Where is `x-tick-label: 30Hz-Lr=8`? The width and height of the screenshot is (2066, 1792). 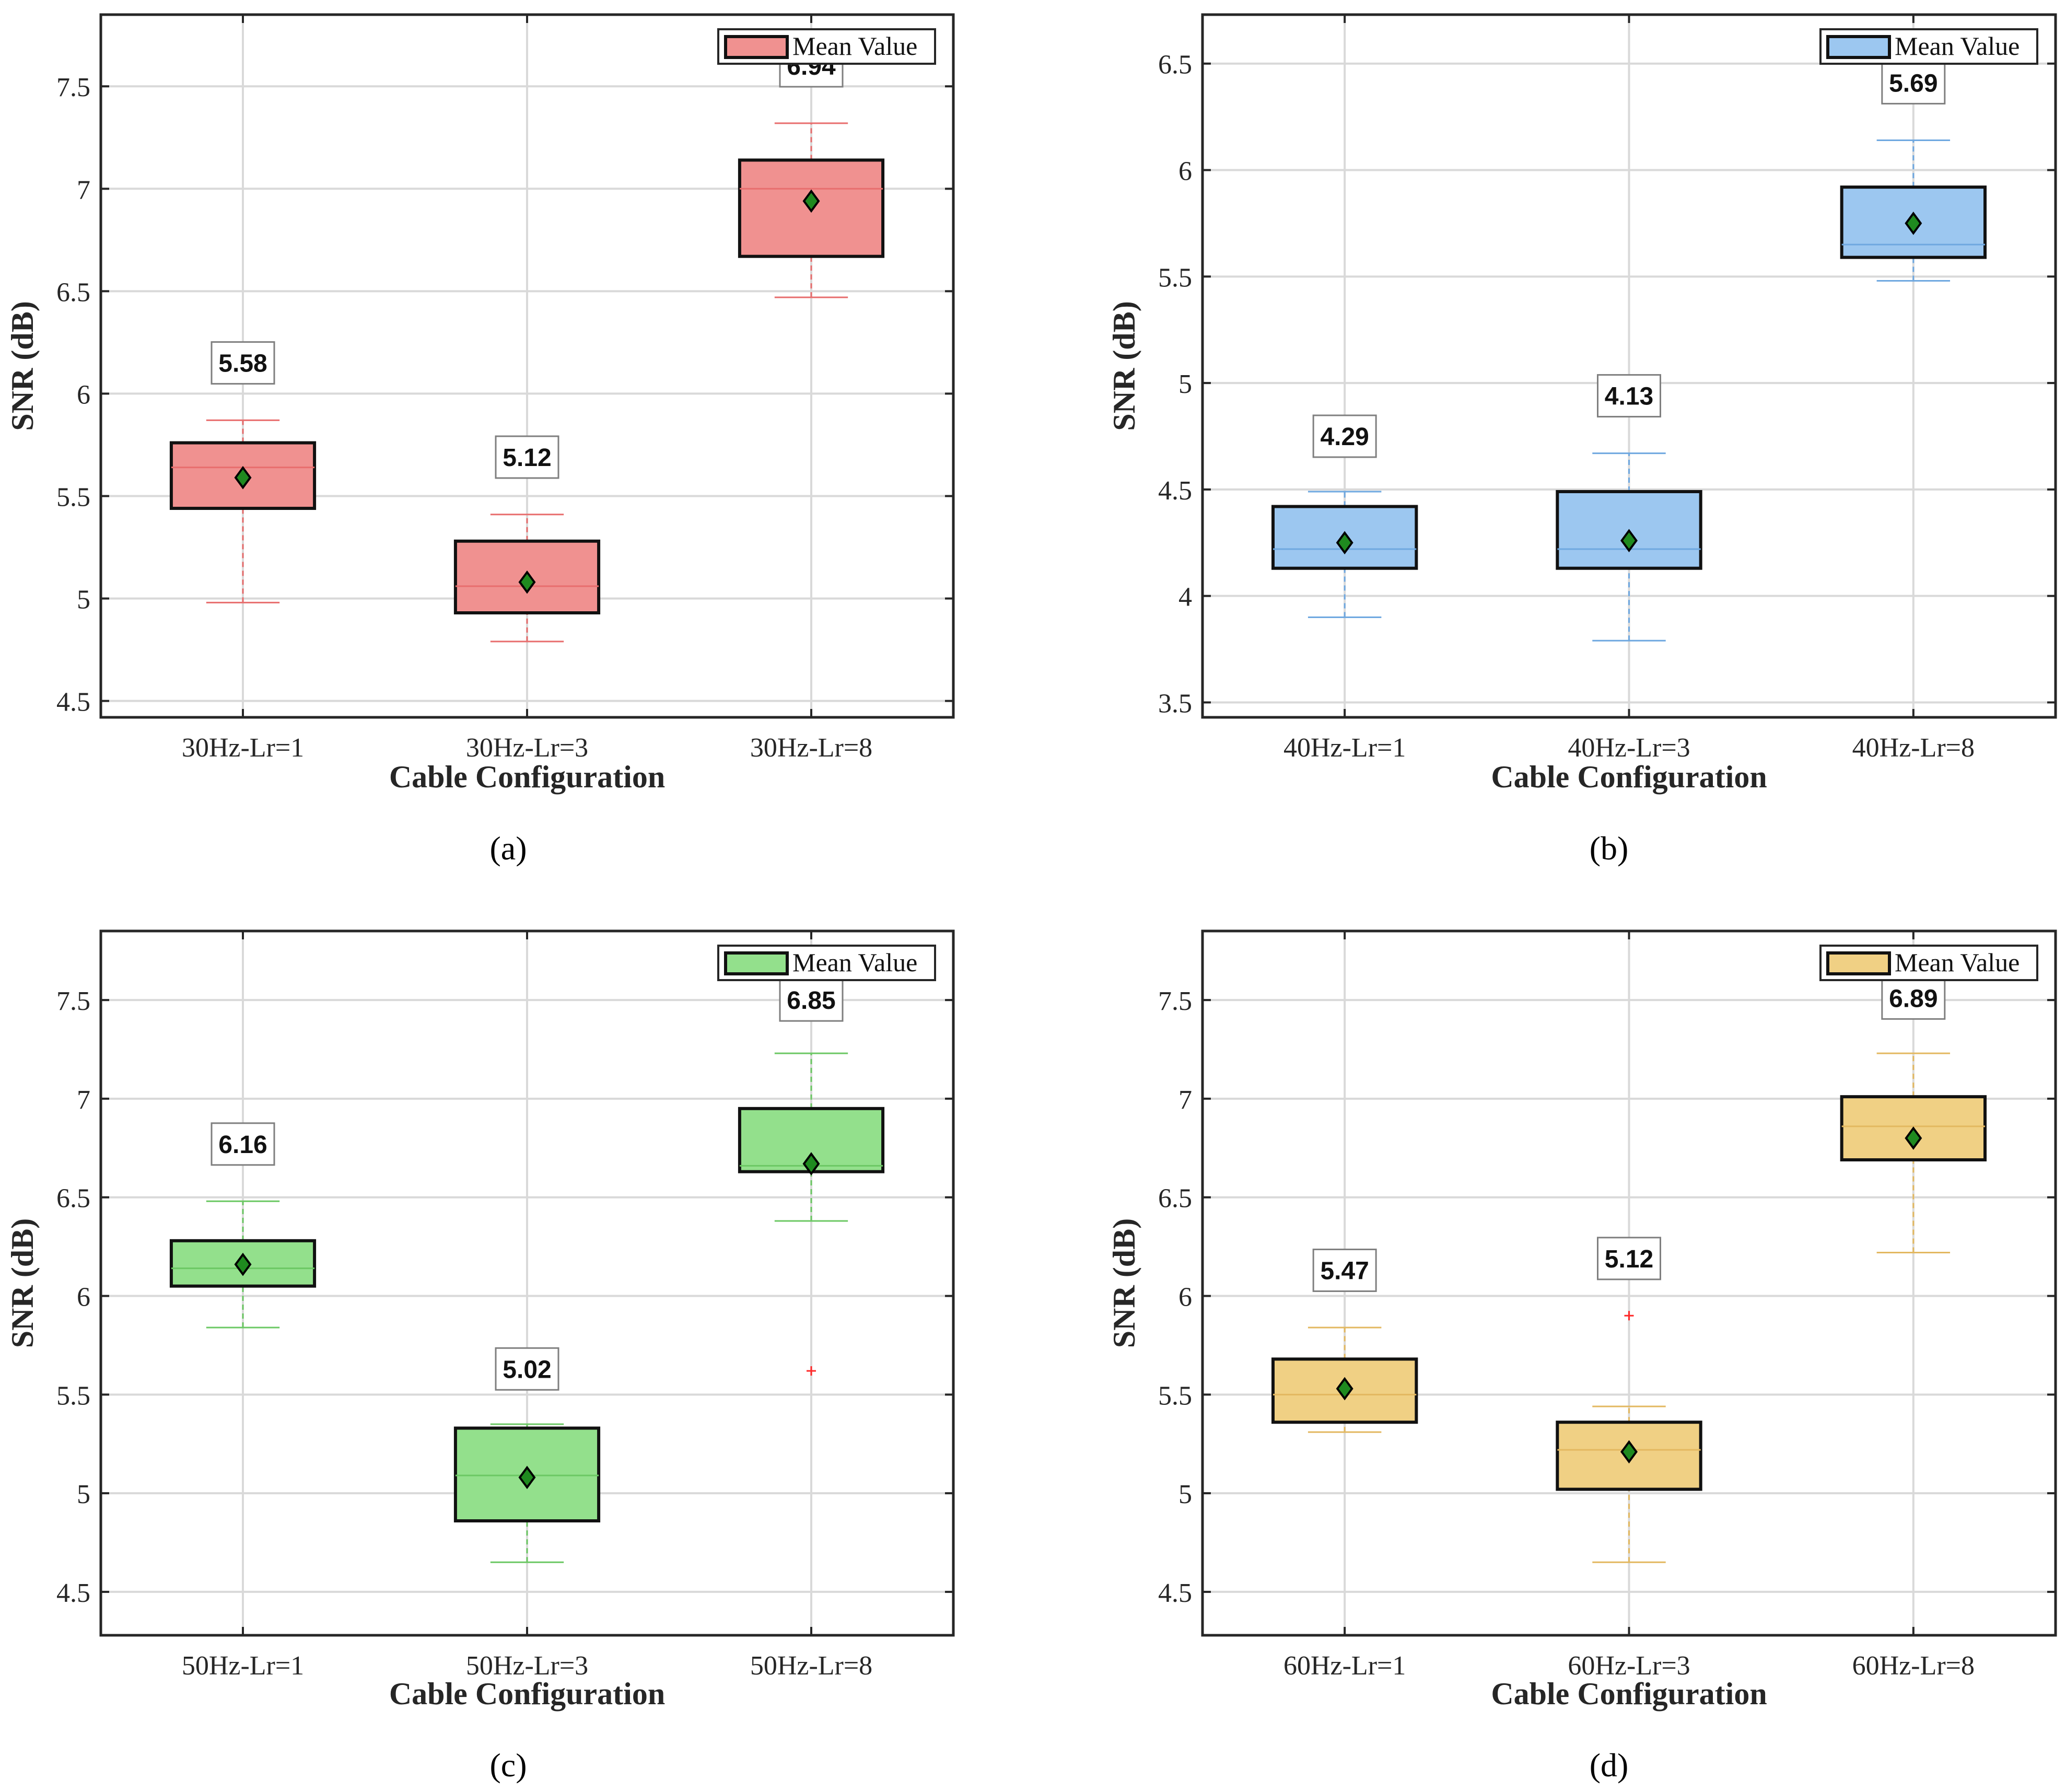 x-tick-label: 30Hz-Lr=8 is located at coordinates (811, 748).